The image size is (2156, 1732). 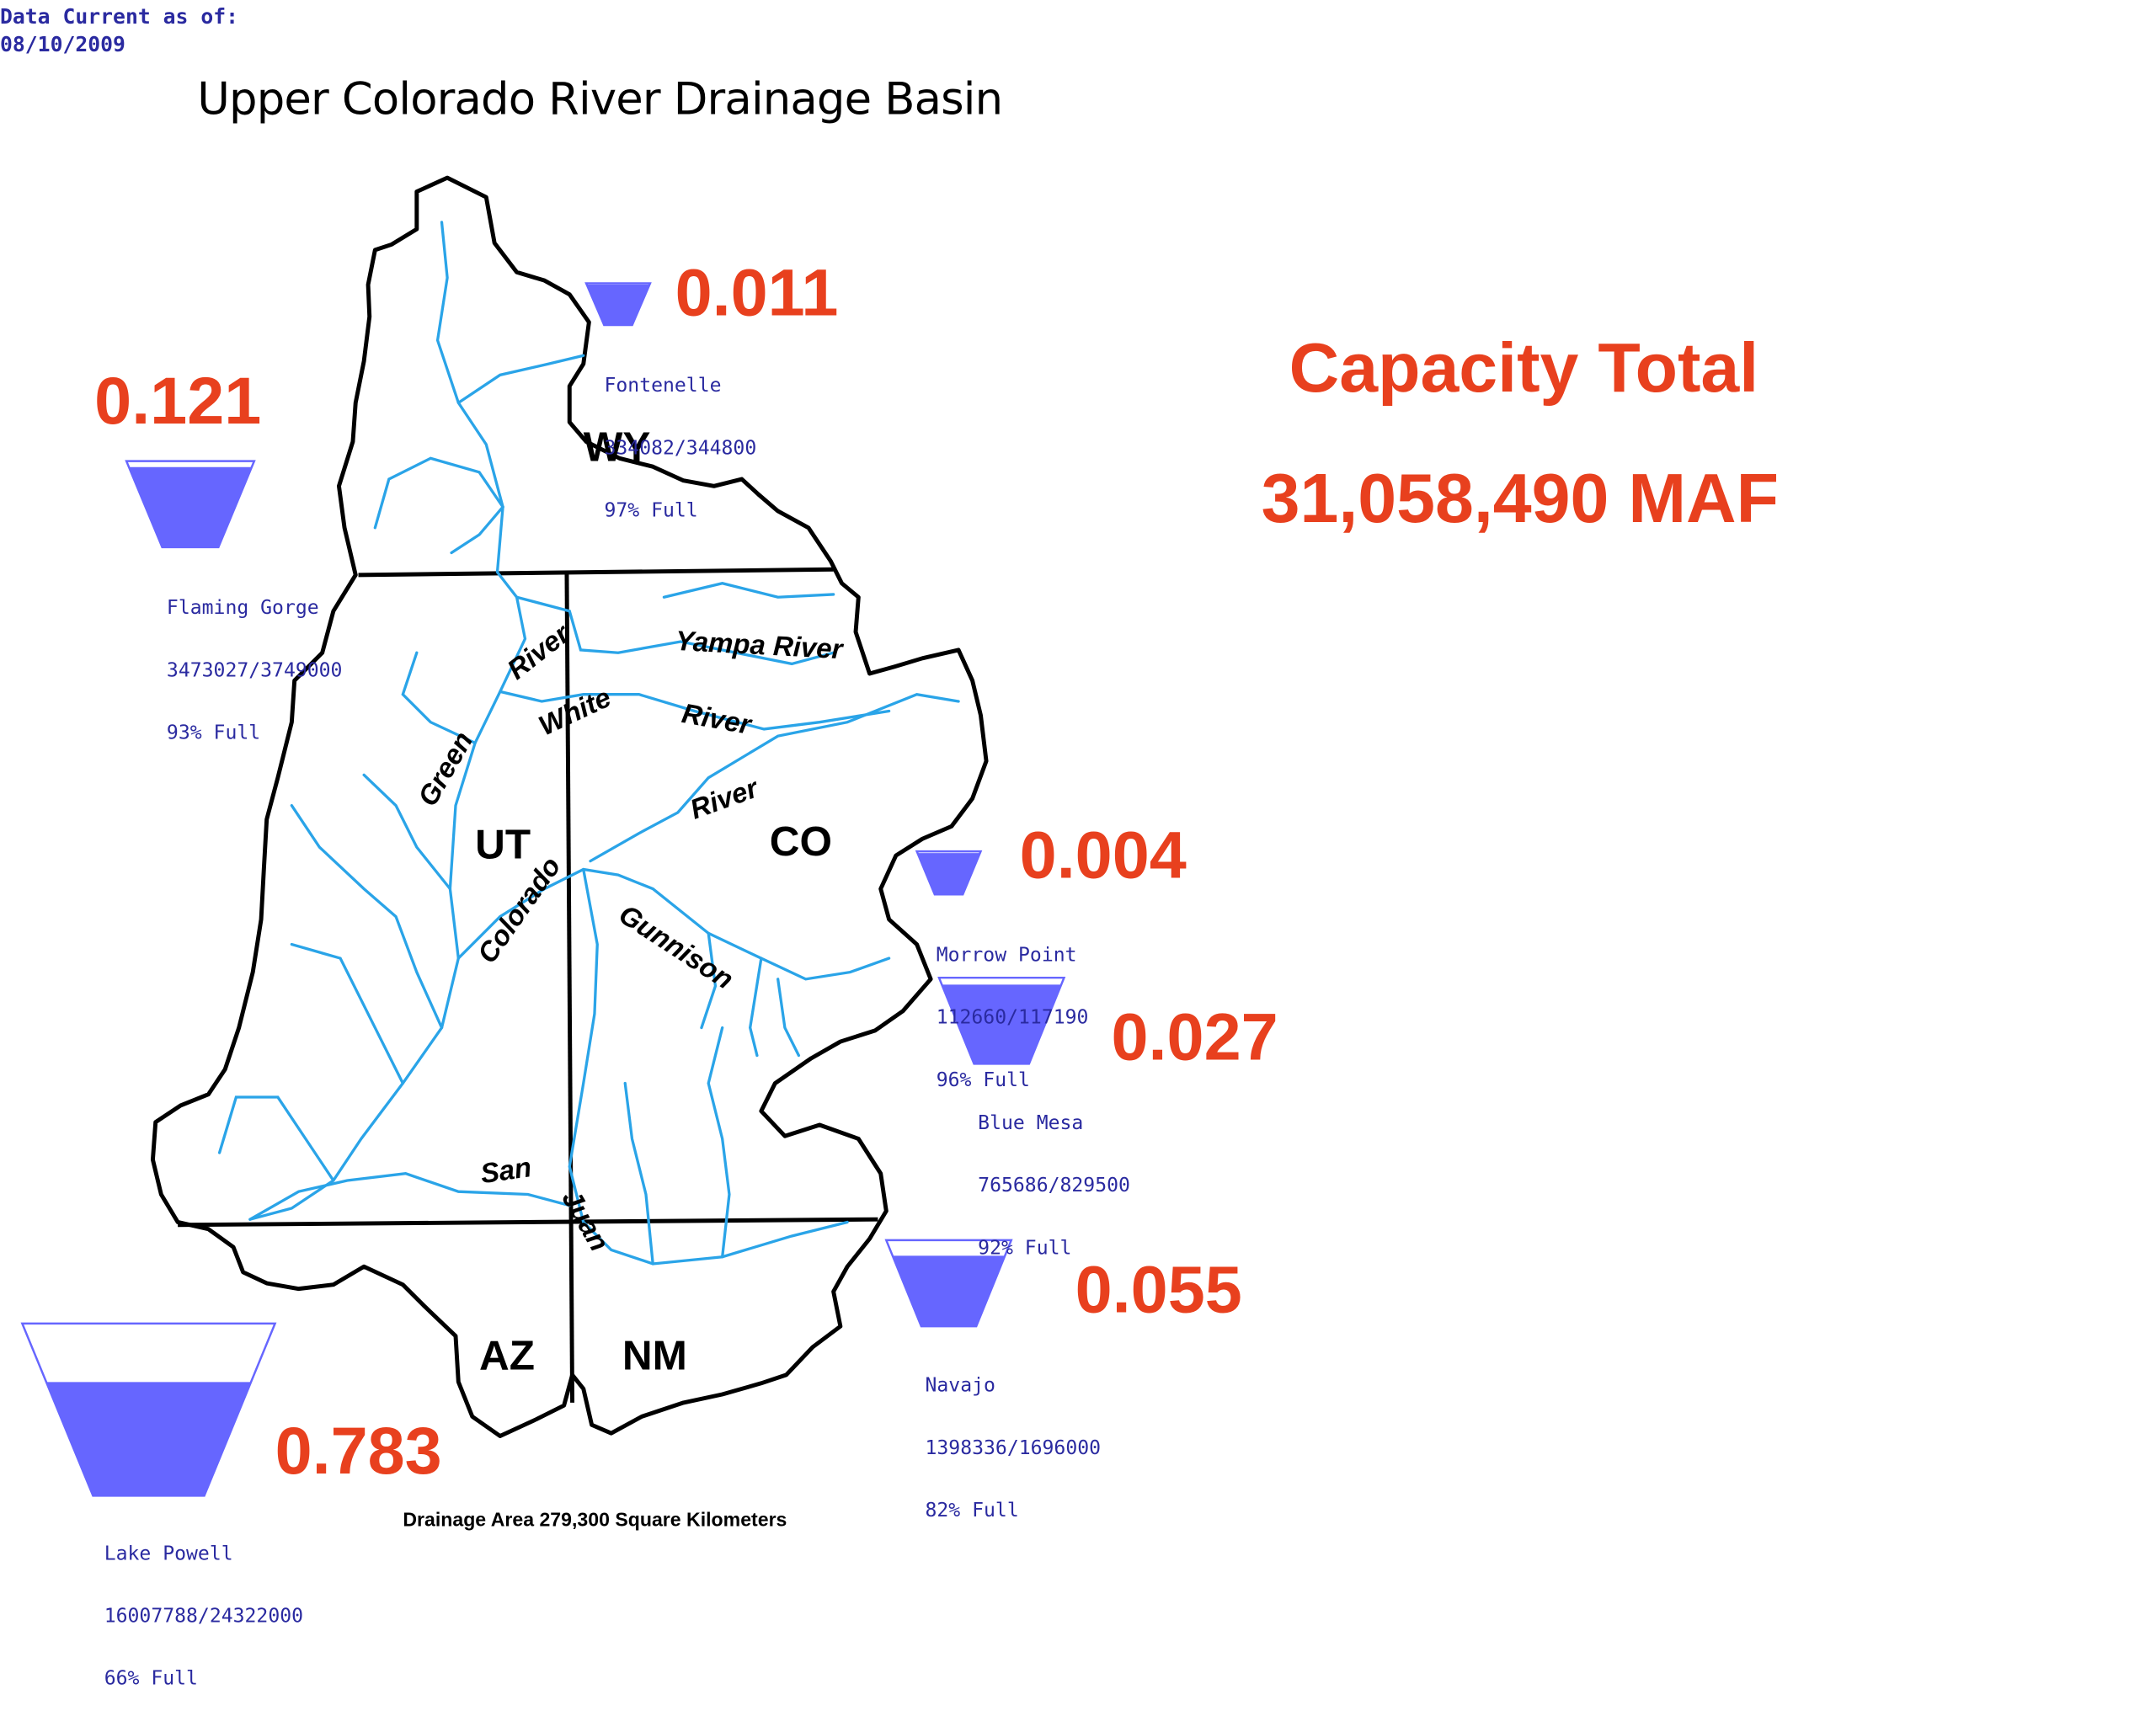 I want to click on reservoir-fraction-navajo: 0.055, so click(x=1158, y=1291).